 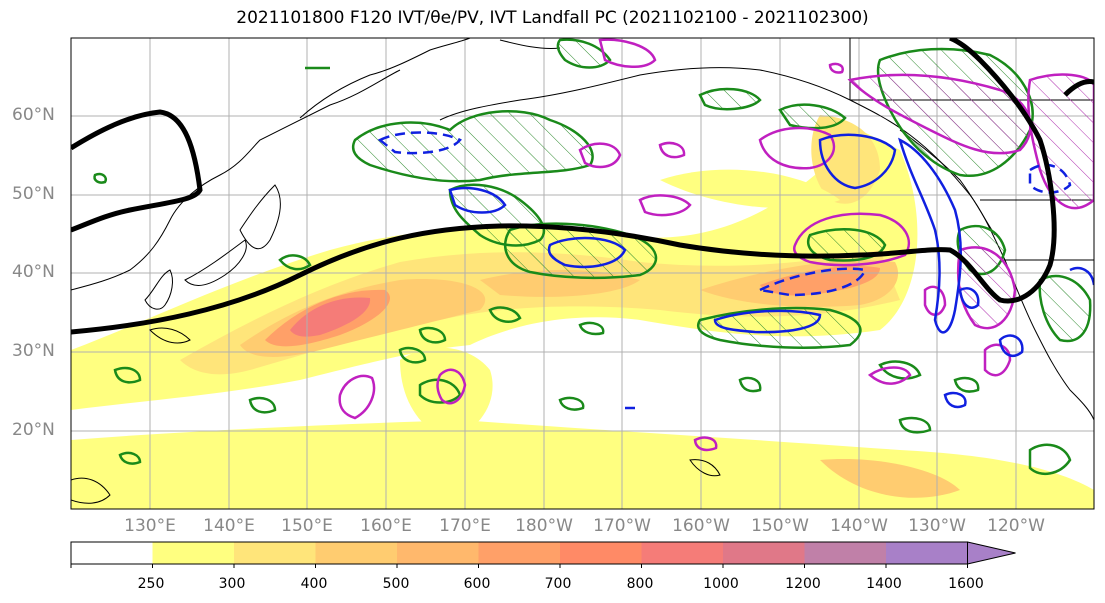 I want to click on lon-label-130e: 130°E, so click(x=150, y=526).